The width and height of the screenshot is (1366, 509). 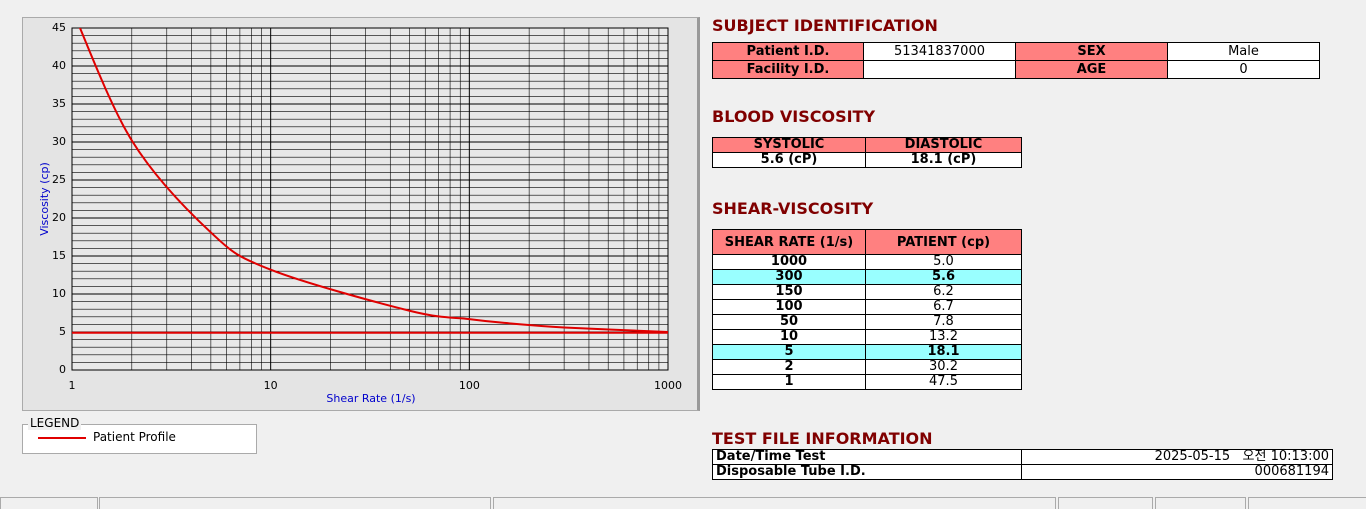 I want to click on legend-entry: Patient Profile, so click(x=134, y=437).